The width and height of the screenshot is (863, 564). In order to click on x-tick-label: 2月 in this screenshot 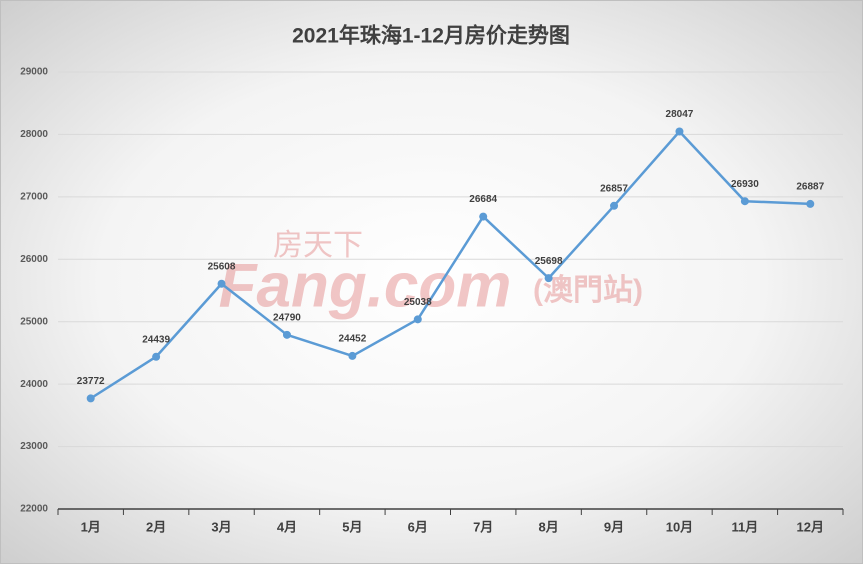, I will do `click(156, 526)`.